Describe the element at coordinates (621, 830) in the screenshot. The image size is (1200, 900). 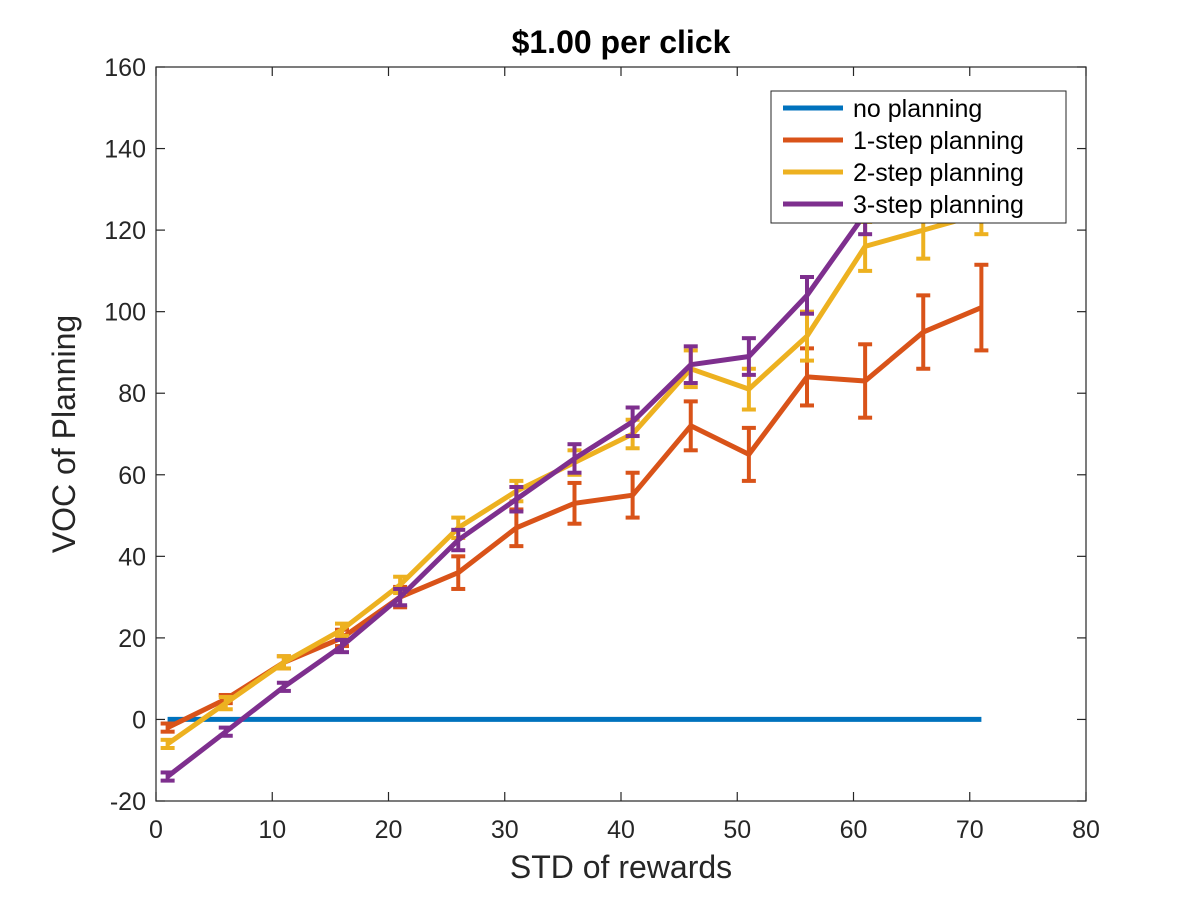
I see `x-tick-label: 40` at that location.